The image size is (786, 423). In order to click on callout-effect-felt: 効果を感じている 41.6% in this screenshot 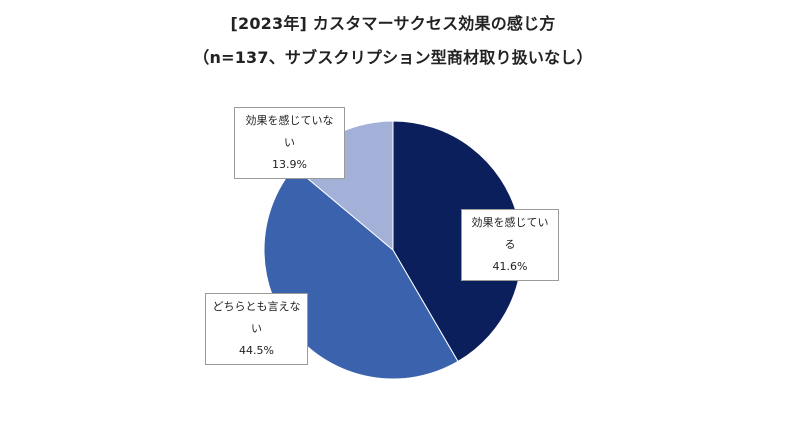, I will do `click(510, 245)`.